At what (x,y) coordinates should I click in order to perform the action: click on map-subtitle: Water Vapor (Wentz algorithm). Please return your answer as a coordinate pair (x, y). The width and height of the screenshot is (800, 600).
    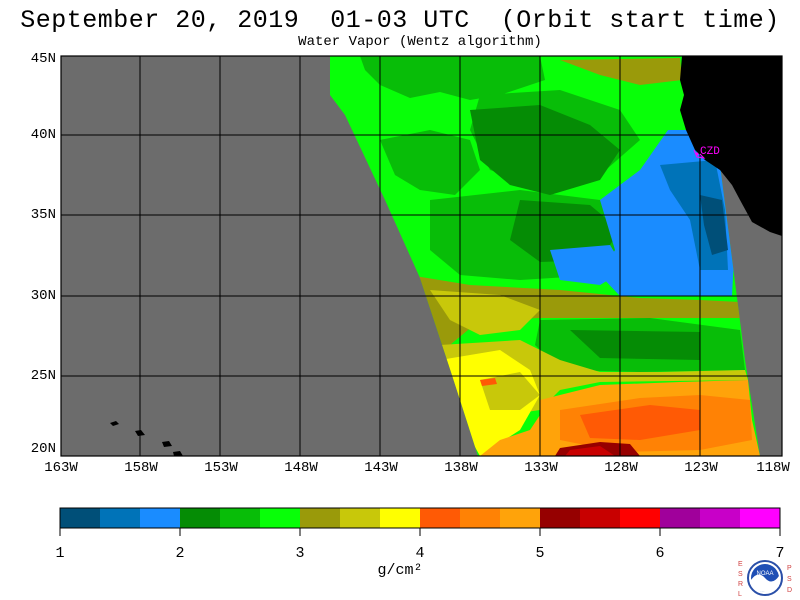
    Looking at the image, I should click on (420, 42).